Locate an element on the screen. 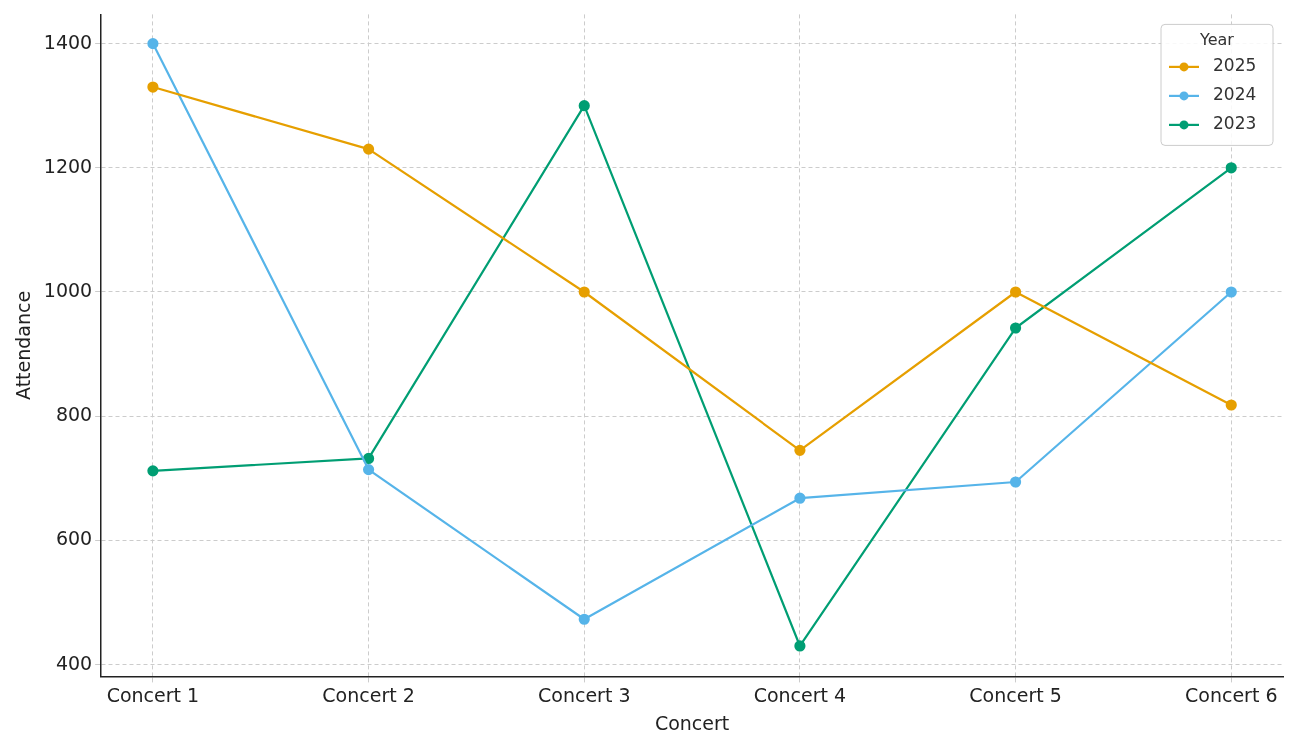 The width and height of the screenshot is (1309, 742). y-tick-label: 1400 is located at coordinates (68, 41).